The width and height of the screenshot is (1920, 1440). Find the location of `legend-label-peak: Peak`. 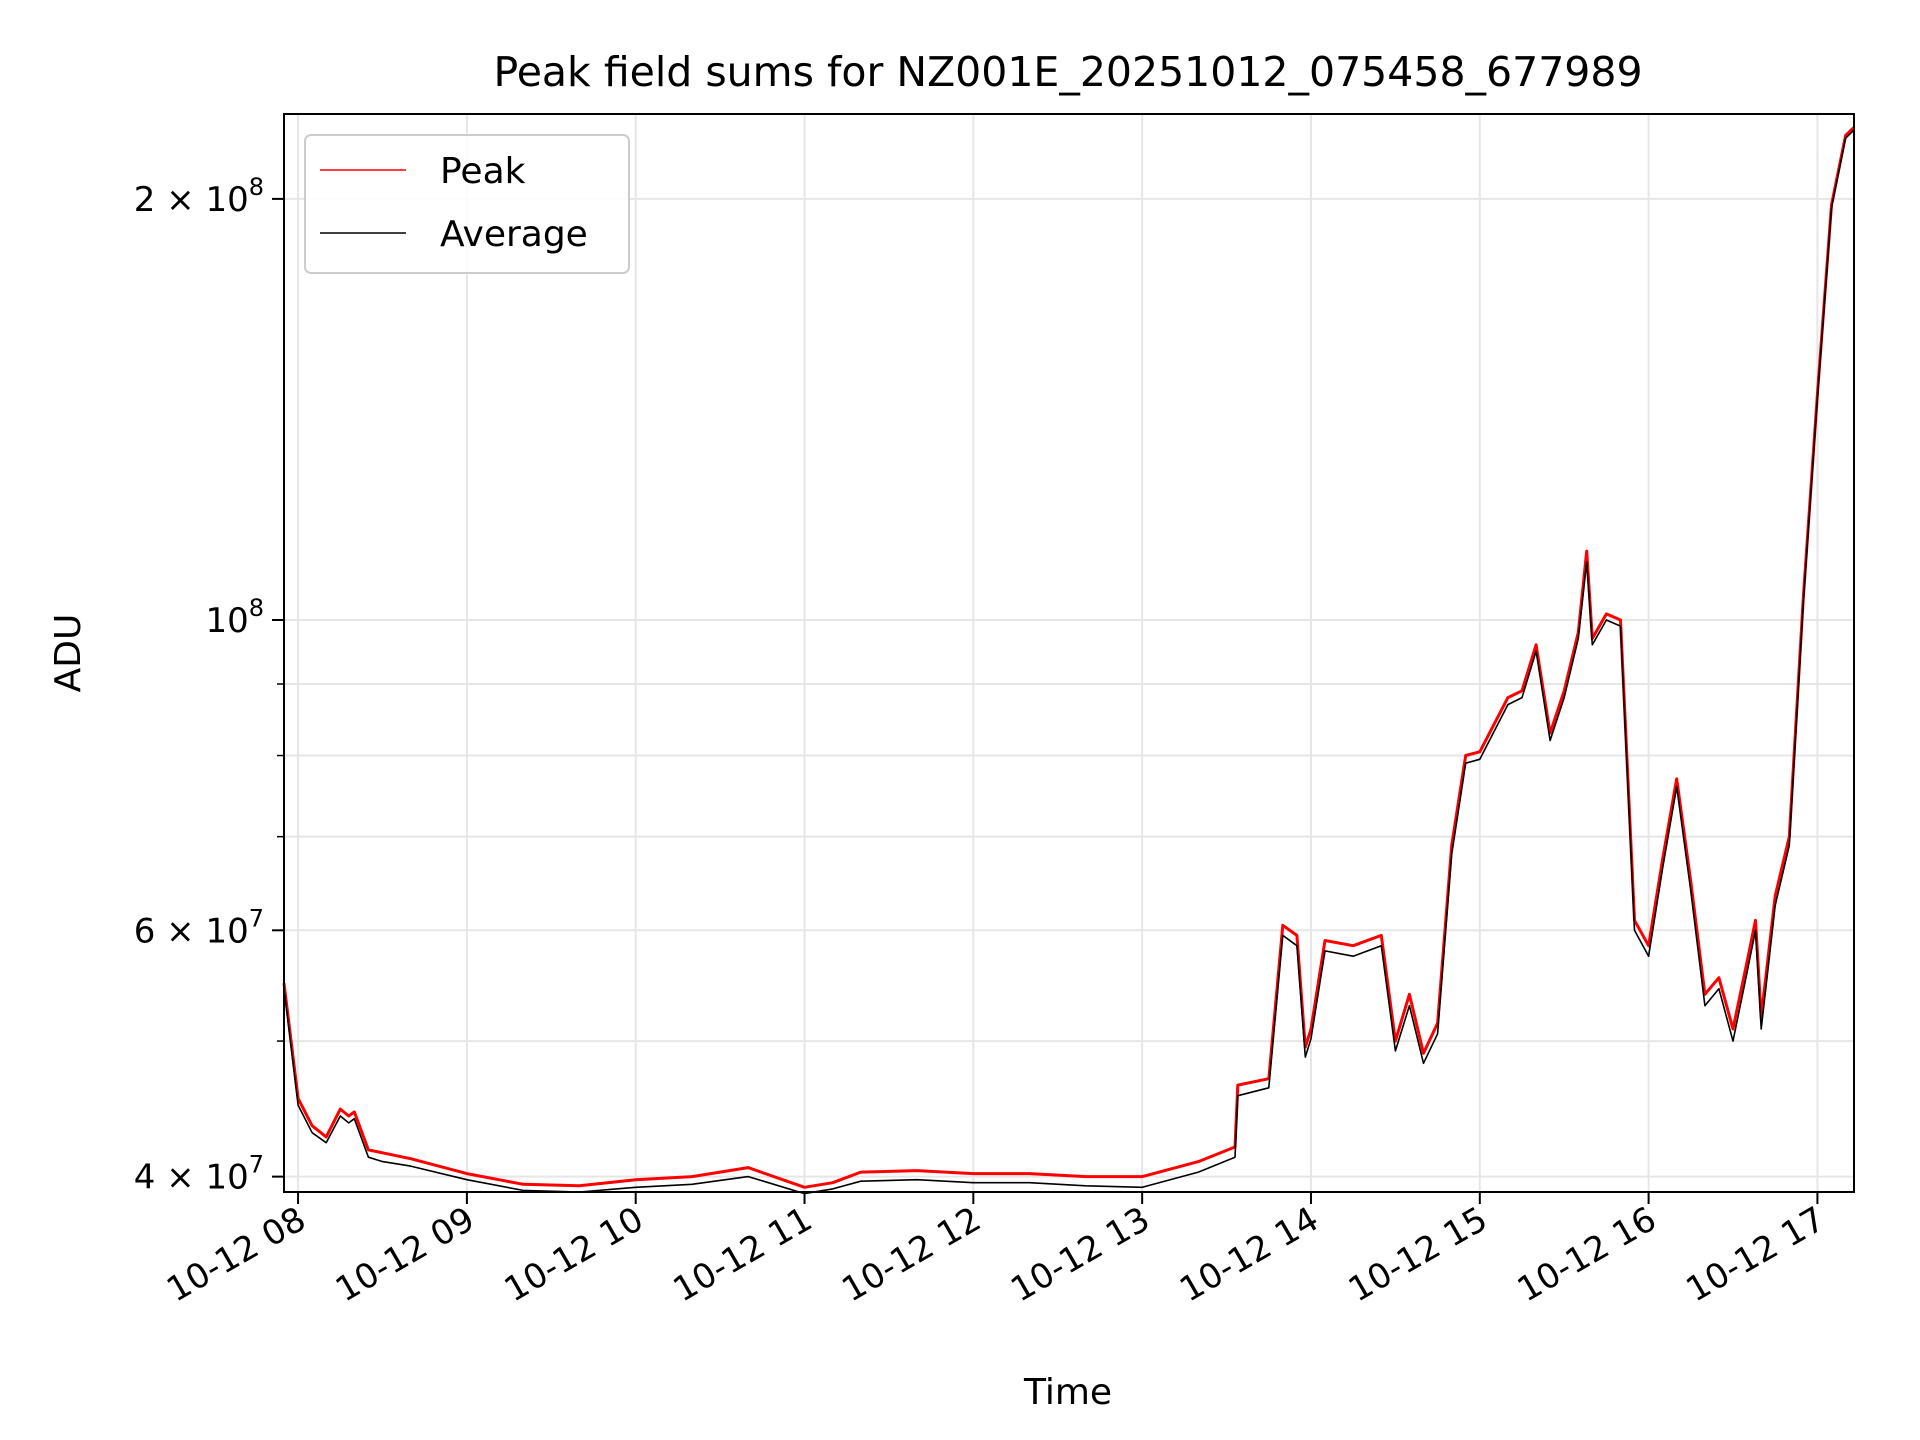

legend-label-peak: Peak is located at coordinates (483, 171).